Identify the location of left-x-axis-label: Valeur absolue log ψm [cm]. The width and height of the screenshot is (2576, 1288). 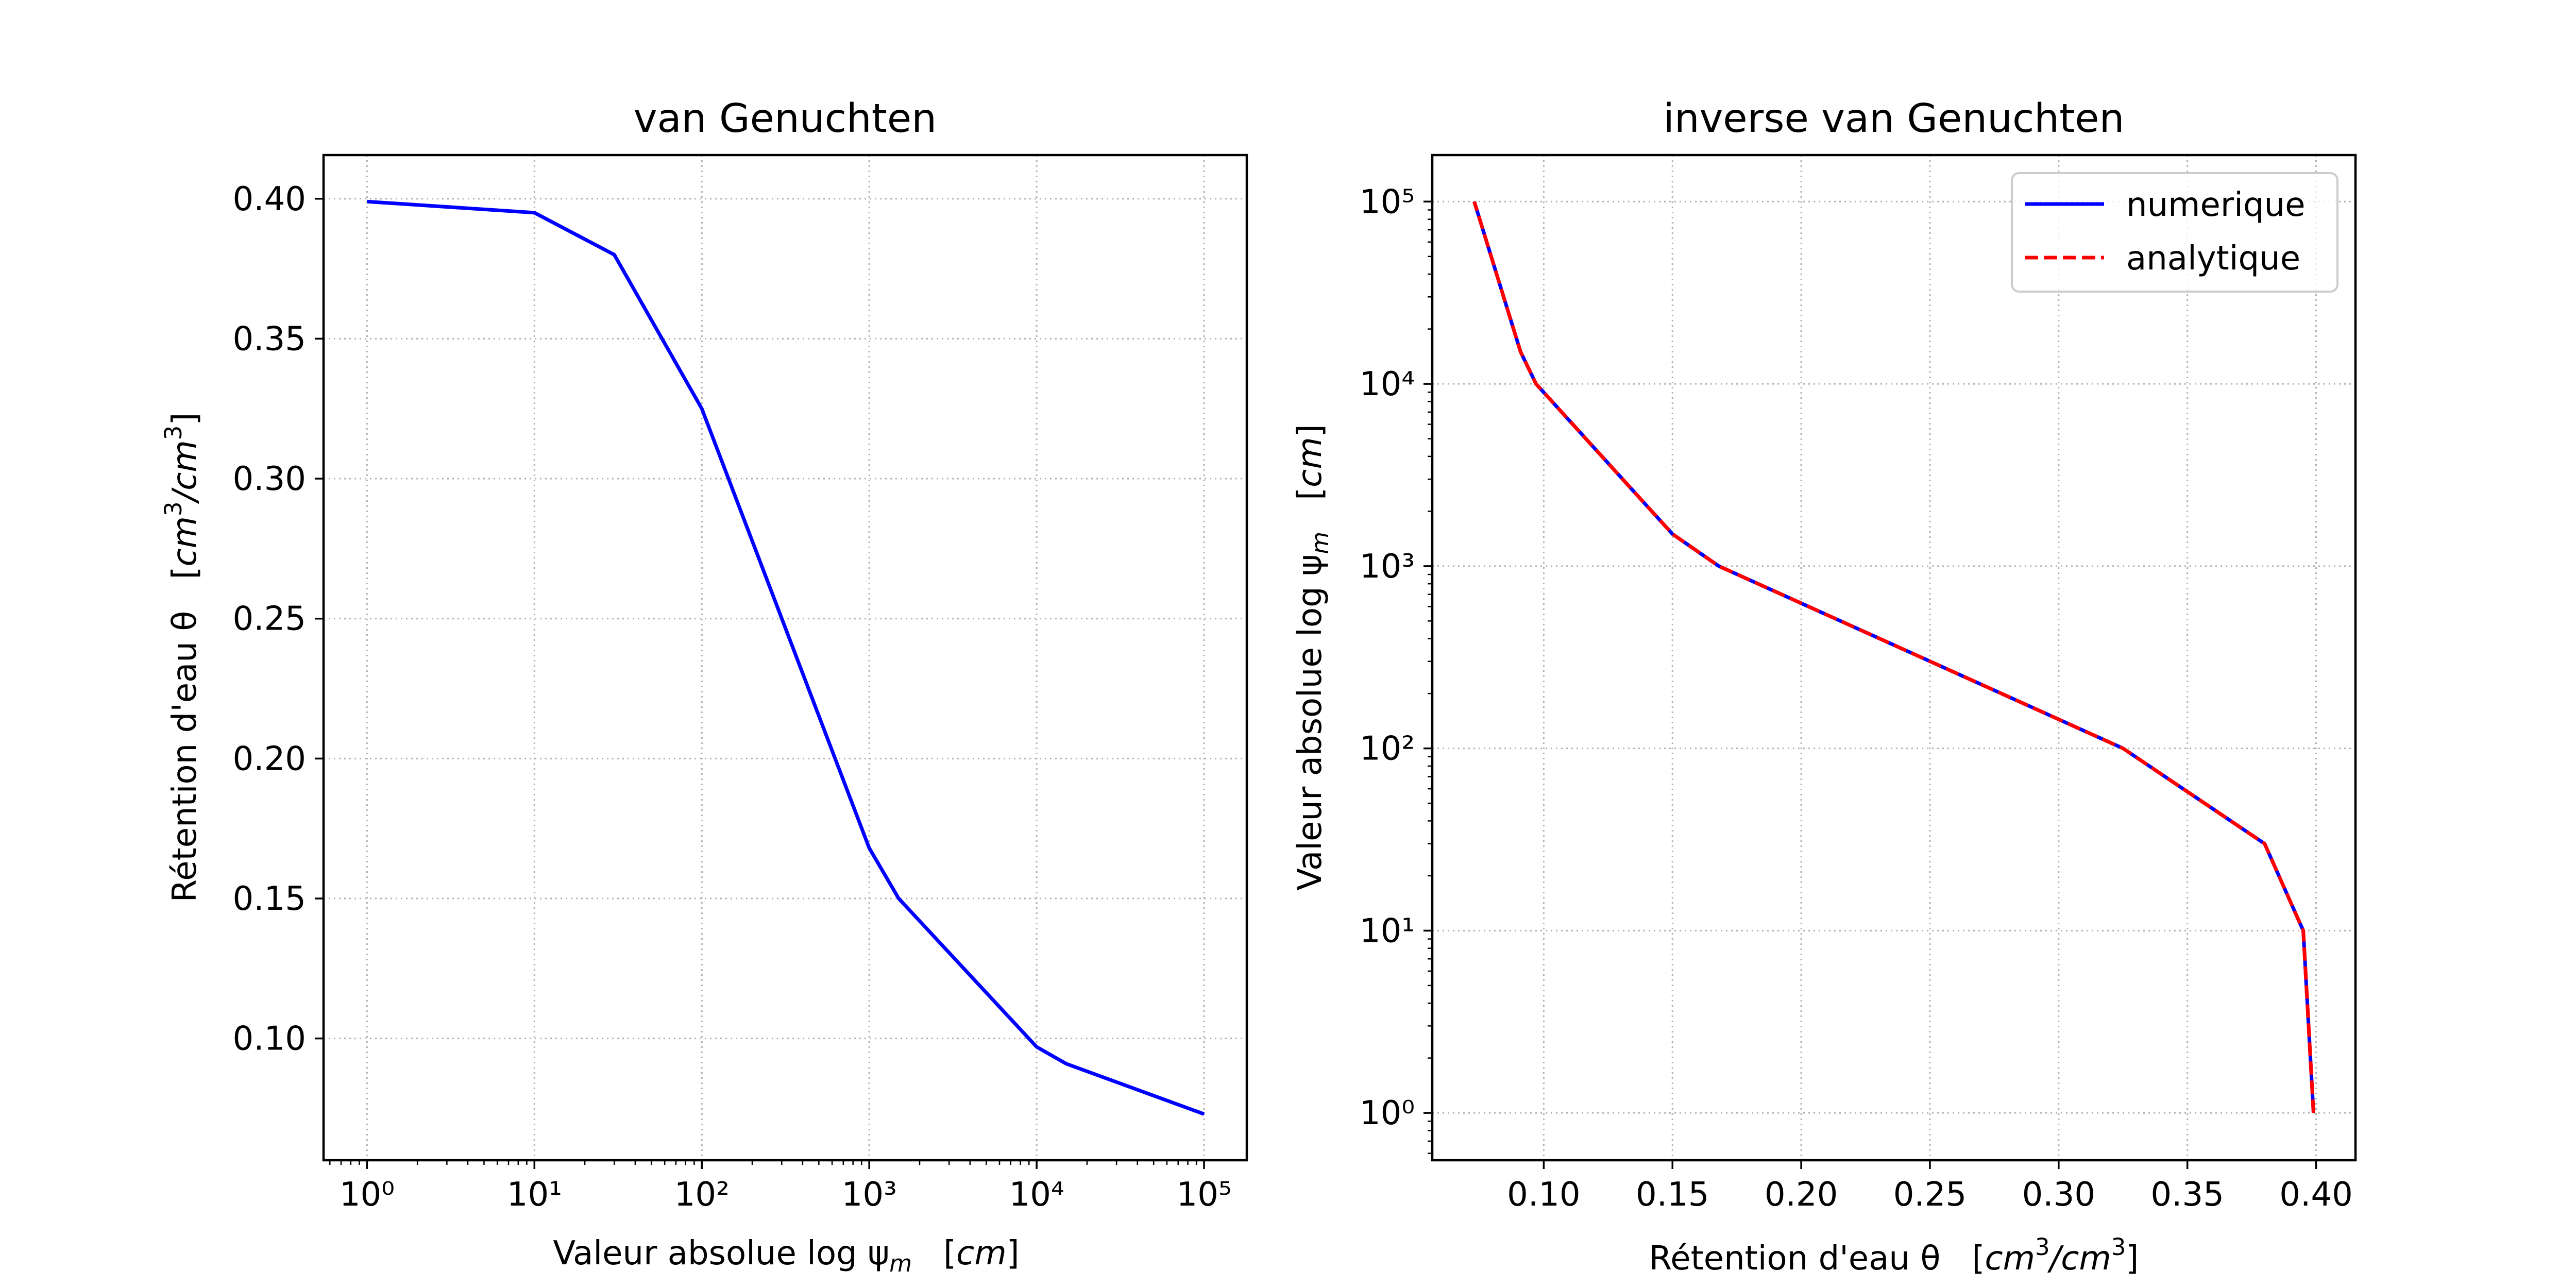
(786, 1255).